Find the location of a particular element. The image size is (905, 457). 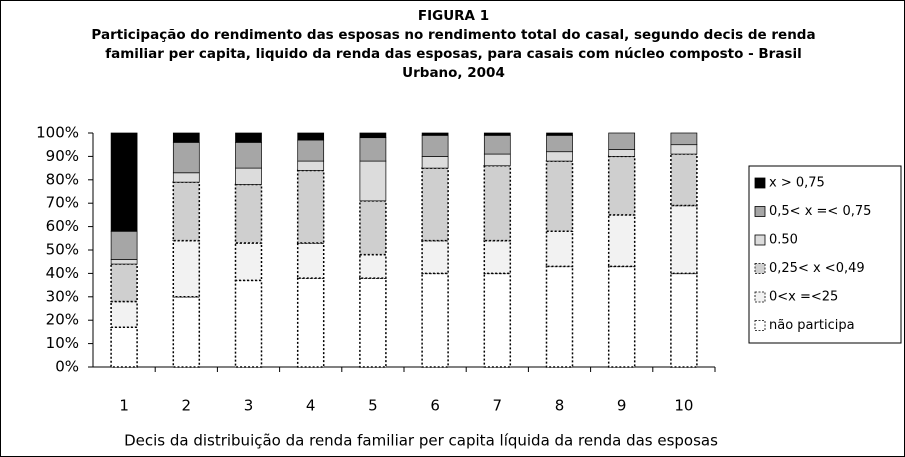

x-tick-label: 2 is located at coordinates (187, 406).